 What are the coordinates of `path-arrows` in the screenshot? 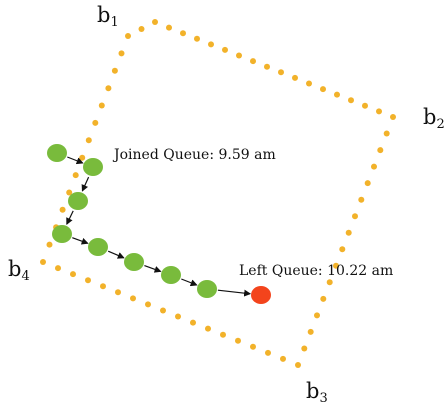 It's located at (159, 226).